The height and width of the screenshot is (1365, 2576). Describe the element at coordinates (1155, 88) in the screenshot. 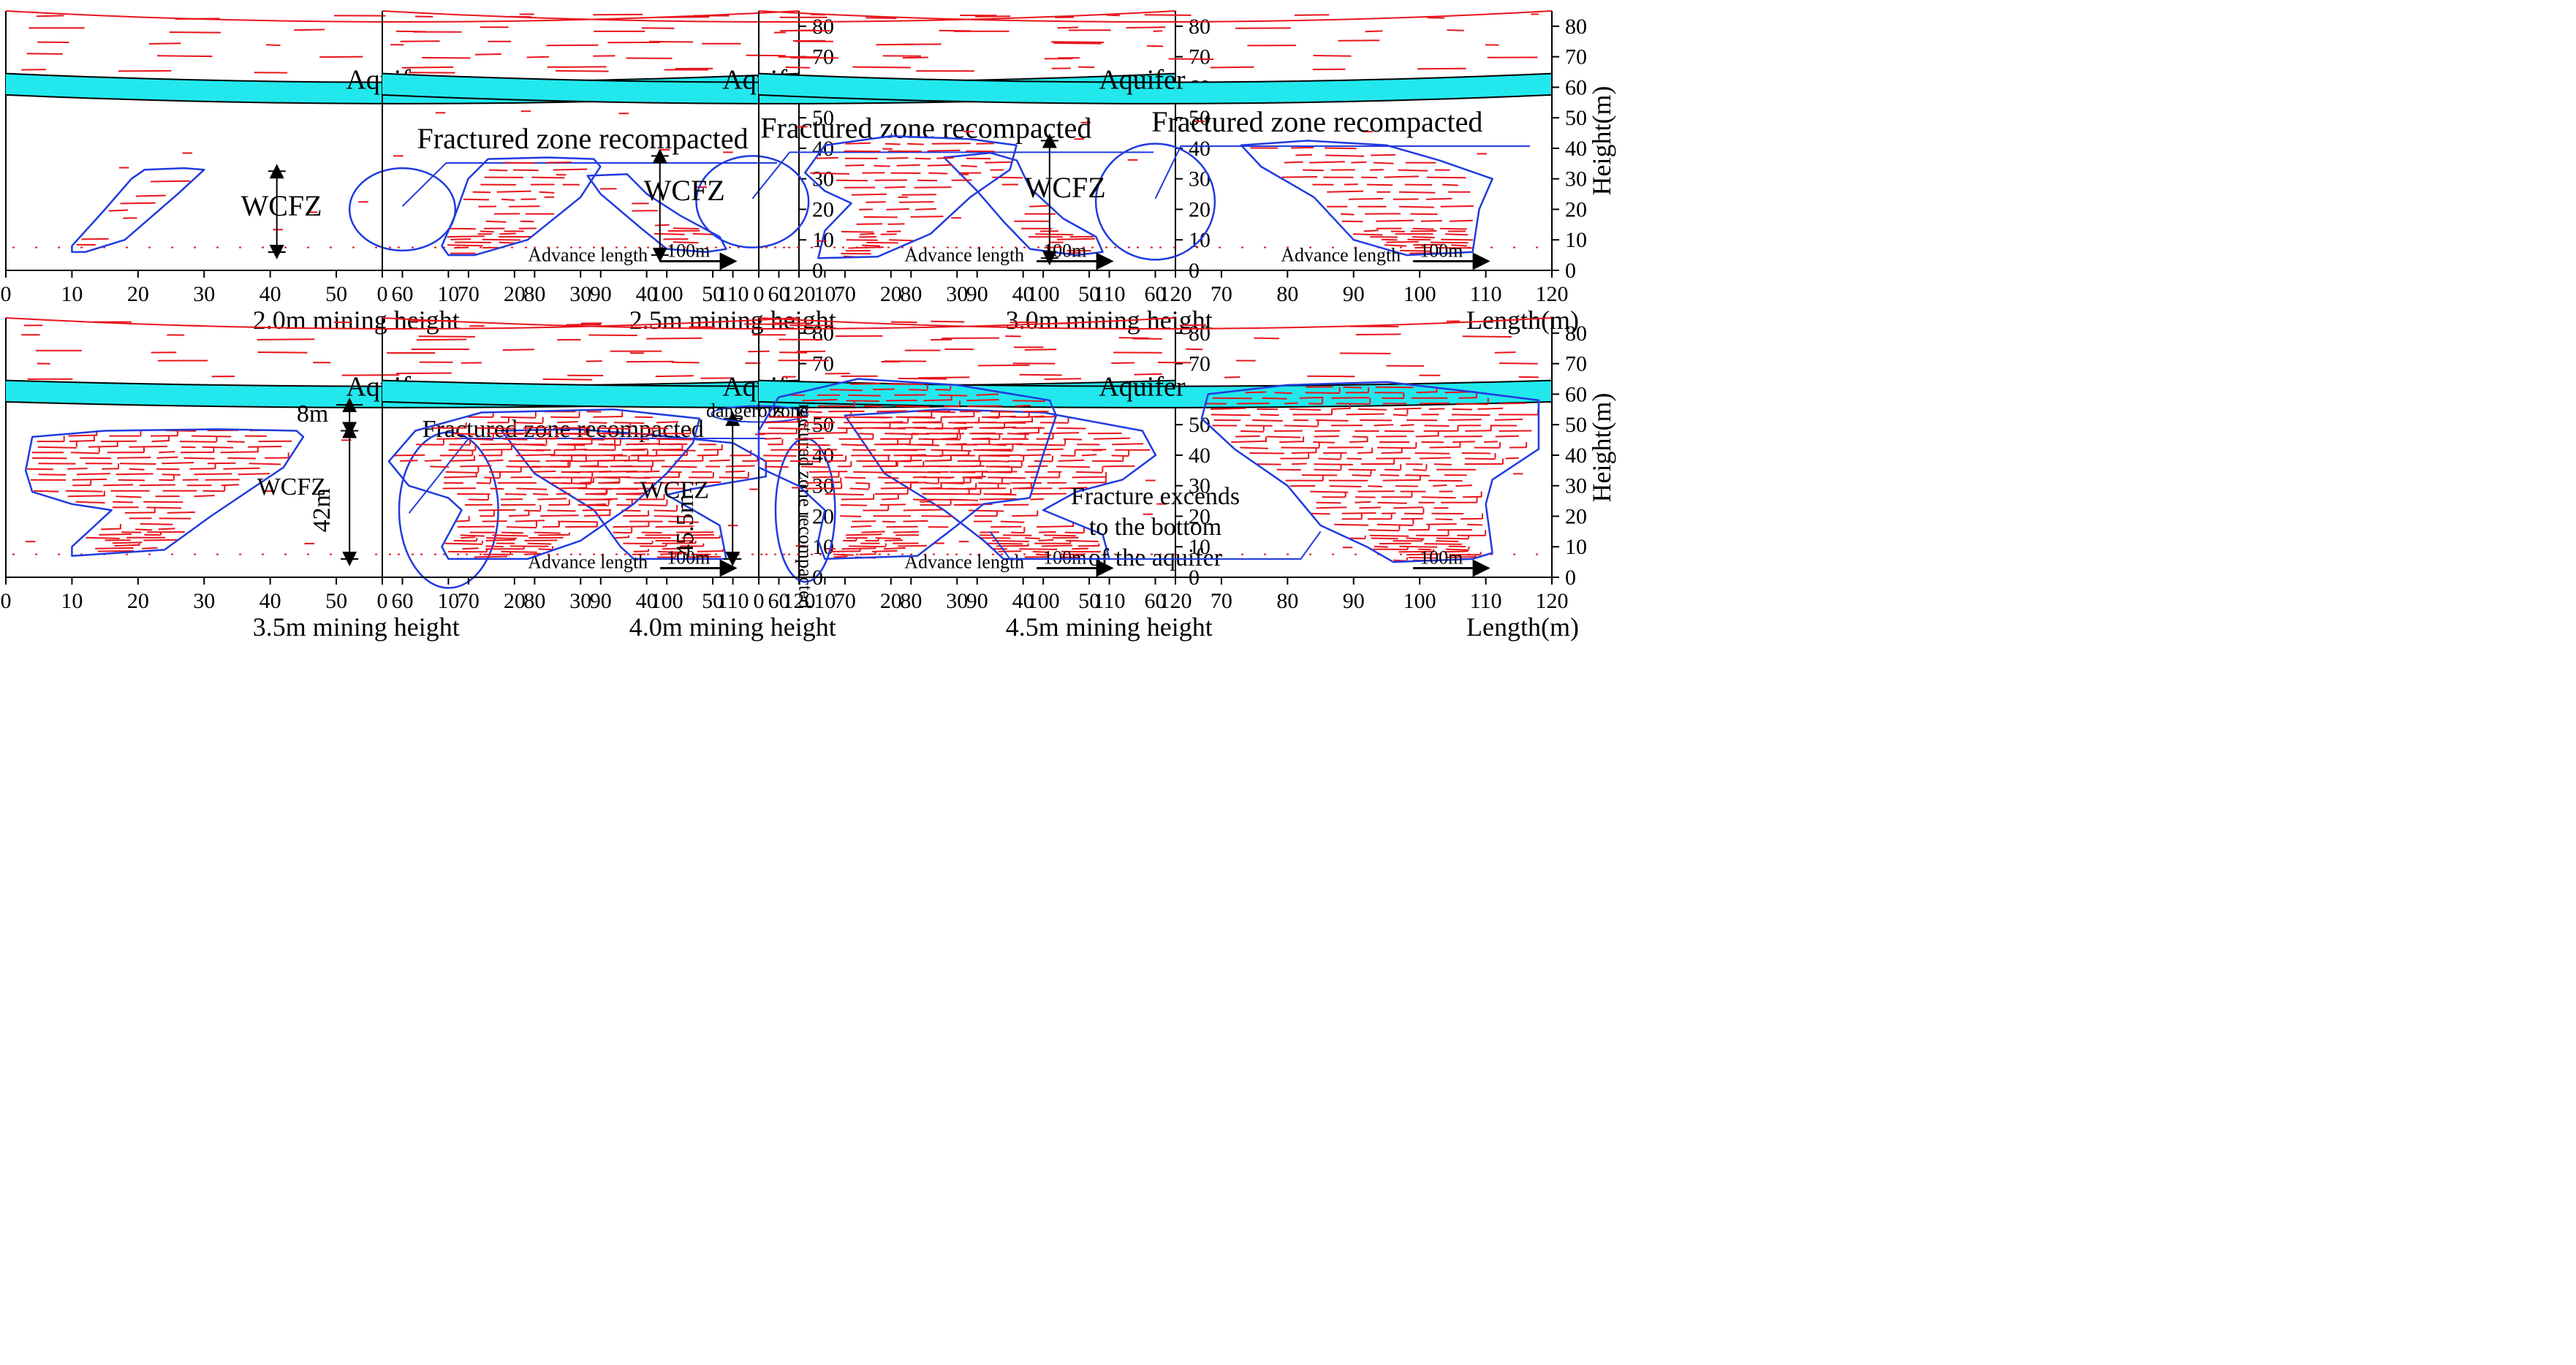

I see `aquifer-band` at that location.